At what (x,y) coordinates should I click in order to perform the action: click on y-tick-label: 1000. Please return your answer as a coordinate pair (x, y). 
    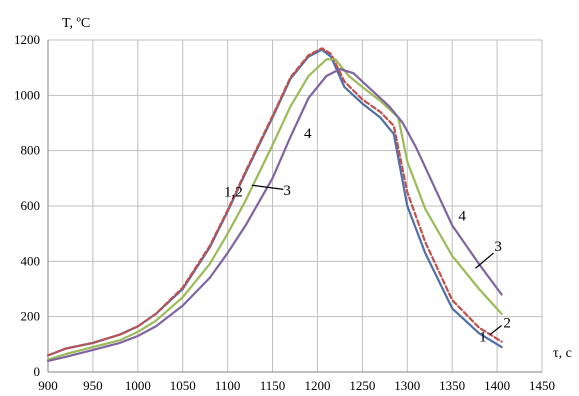
    Looking at the image, I should click on (27, 94).